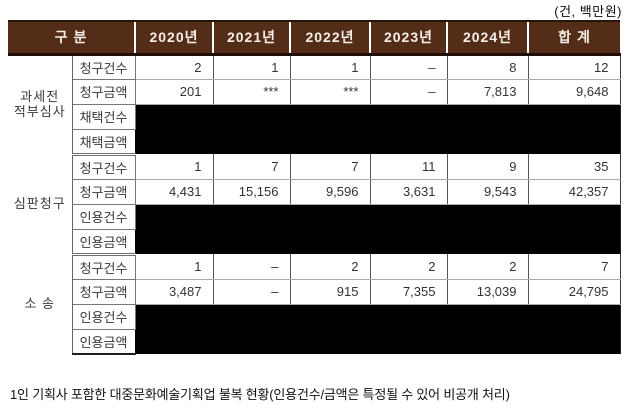 The width and height of the screenshot is (628, 408). Describe the element at coordinates (574, 92) in the screenshot. I see `total-cell: 9,648` at that location.